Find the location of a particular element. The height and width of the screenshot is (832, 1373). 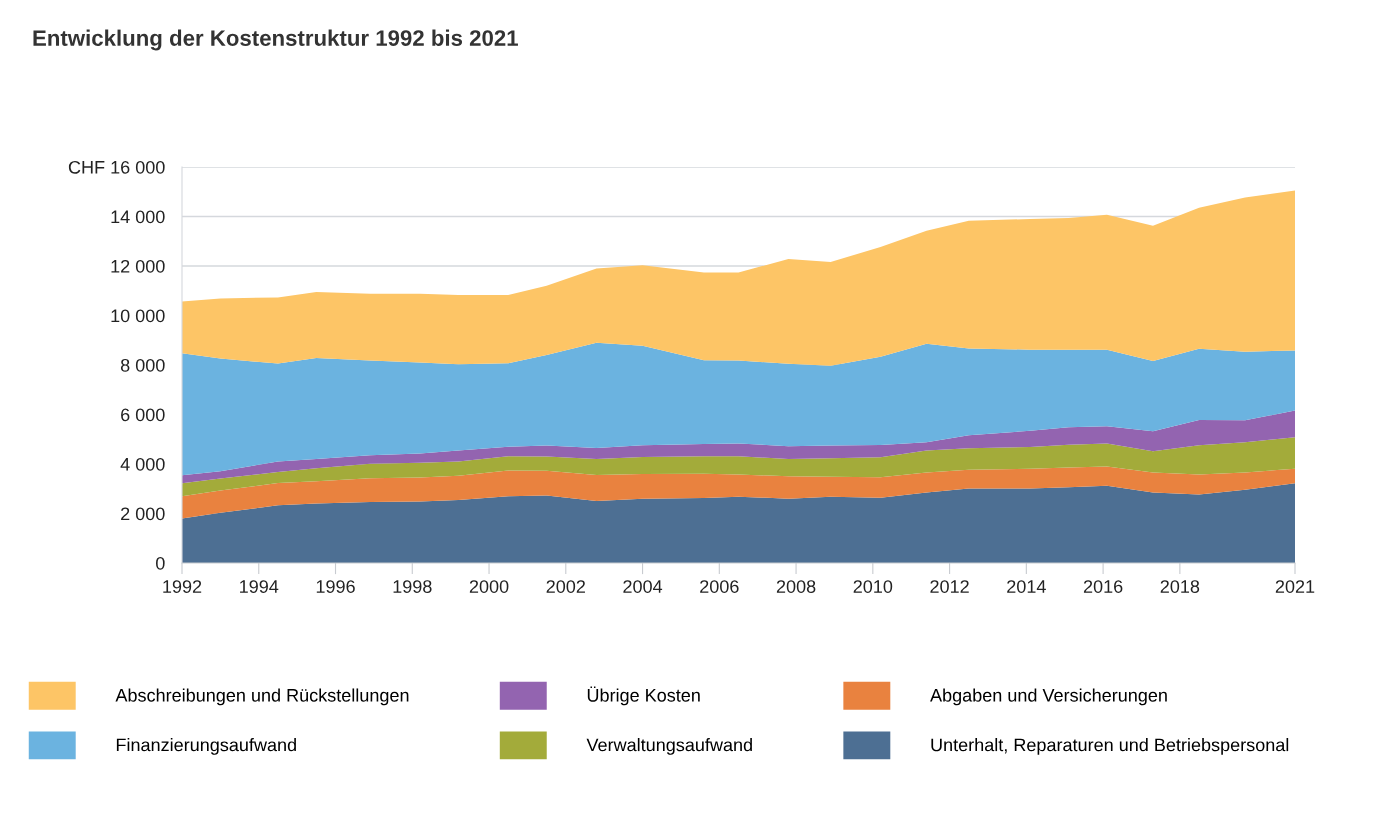

legend-label: Unterhalt, Reparaturen und Betriebspersonal is located at coordinates (1110, 746).